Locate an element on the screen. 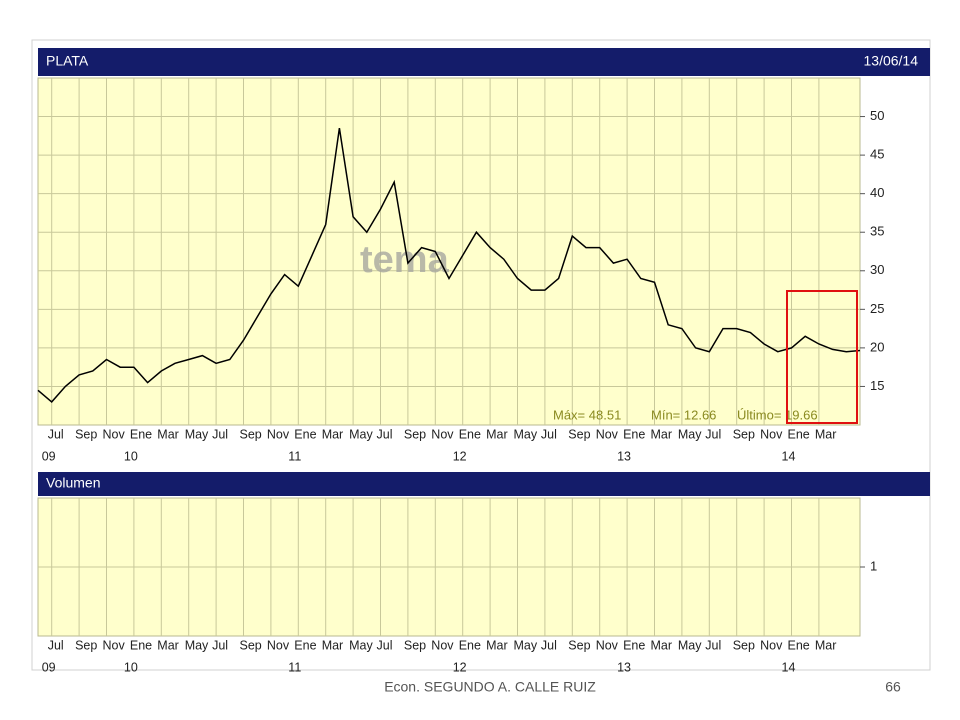 The image size is (960, 720). y-tick-label: 45 is located at coordinates (877, 154).